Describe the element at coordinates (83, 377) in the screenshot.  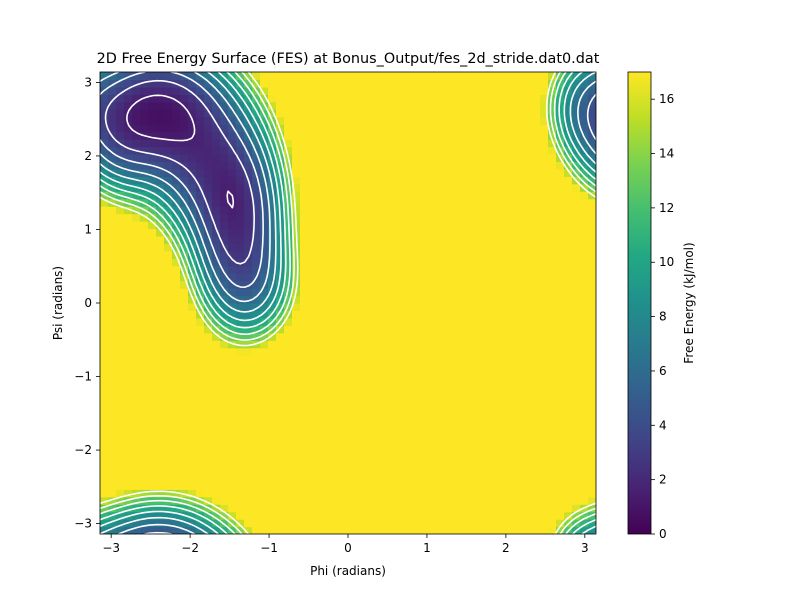
I see `y-tick-label: −1` at that location.